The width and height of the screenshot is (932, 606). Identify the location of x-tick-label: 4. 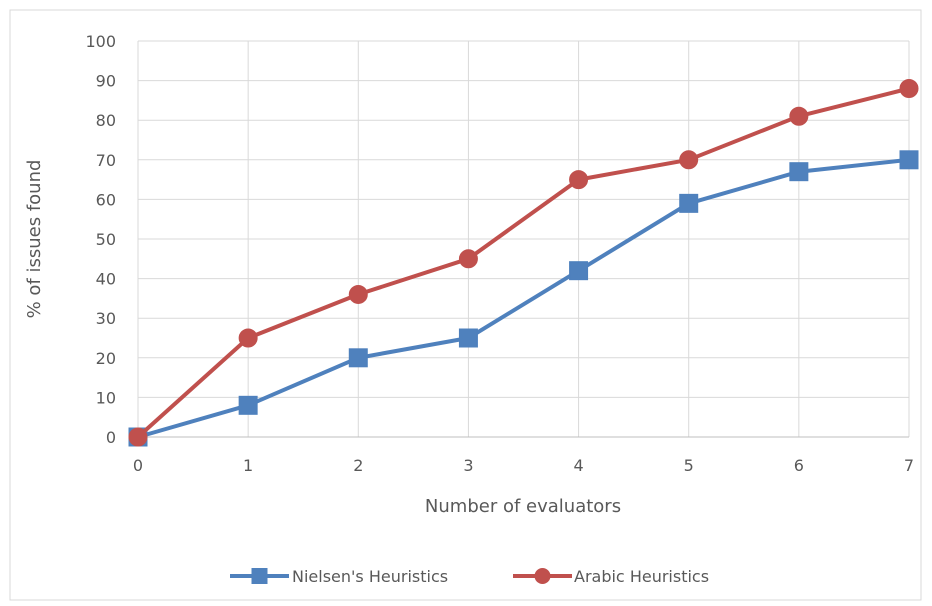
(578, 465).